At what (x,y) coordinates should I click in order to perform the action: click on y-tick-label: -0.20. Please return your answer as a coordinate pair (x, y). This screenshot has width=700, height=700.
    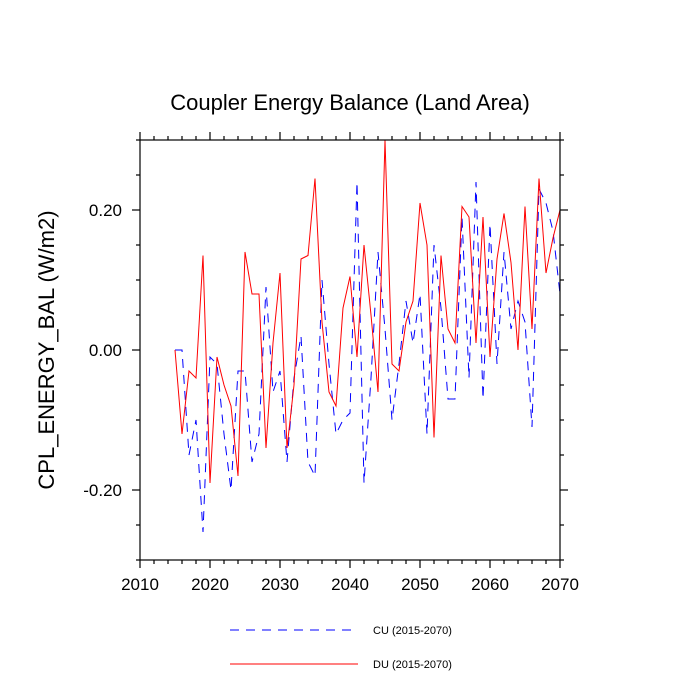
    Looking at the image, I should click on (102, 490).